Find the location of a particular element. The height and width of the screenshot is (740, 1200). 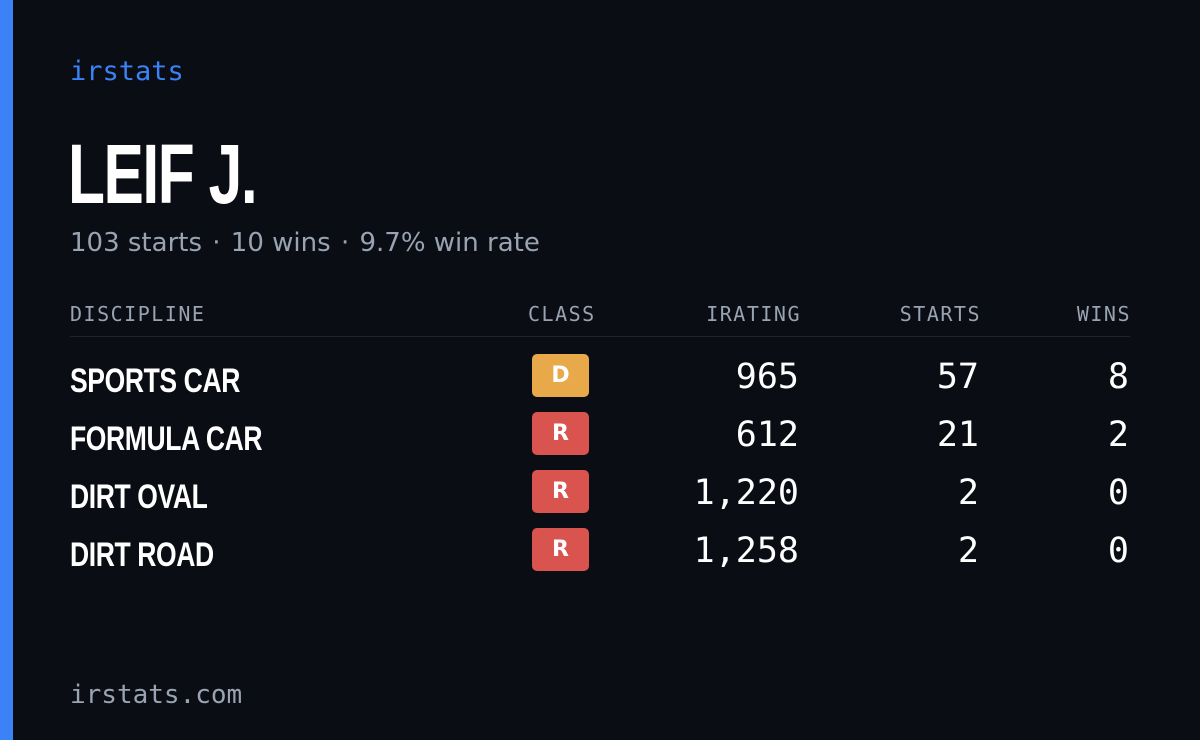

table-row: DIRT ROAD R 1,258 2 0 is located at coordinates (600, 557).